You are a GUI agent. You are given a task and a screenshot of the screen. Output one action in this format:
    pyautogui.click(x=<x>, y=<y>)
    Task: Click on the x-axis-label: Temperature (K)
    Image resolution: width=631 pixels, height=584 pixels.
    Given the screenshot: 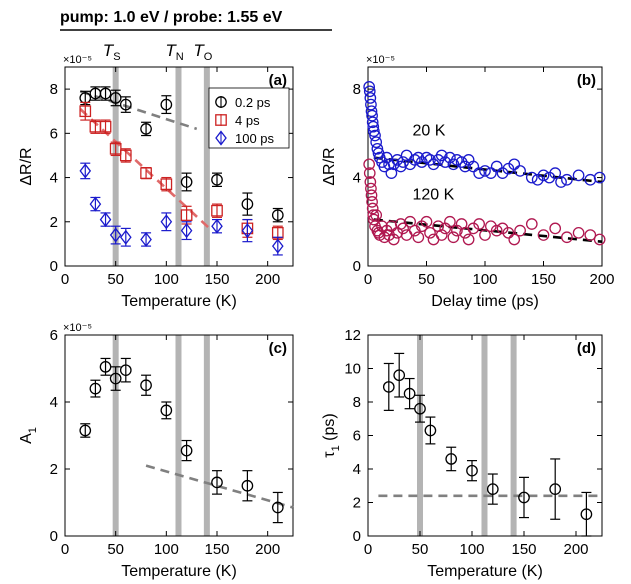 What is the action you would take?
    pyautogui.click(x=179, y=571)
    